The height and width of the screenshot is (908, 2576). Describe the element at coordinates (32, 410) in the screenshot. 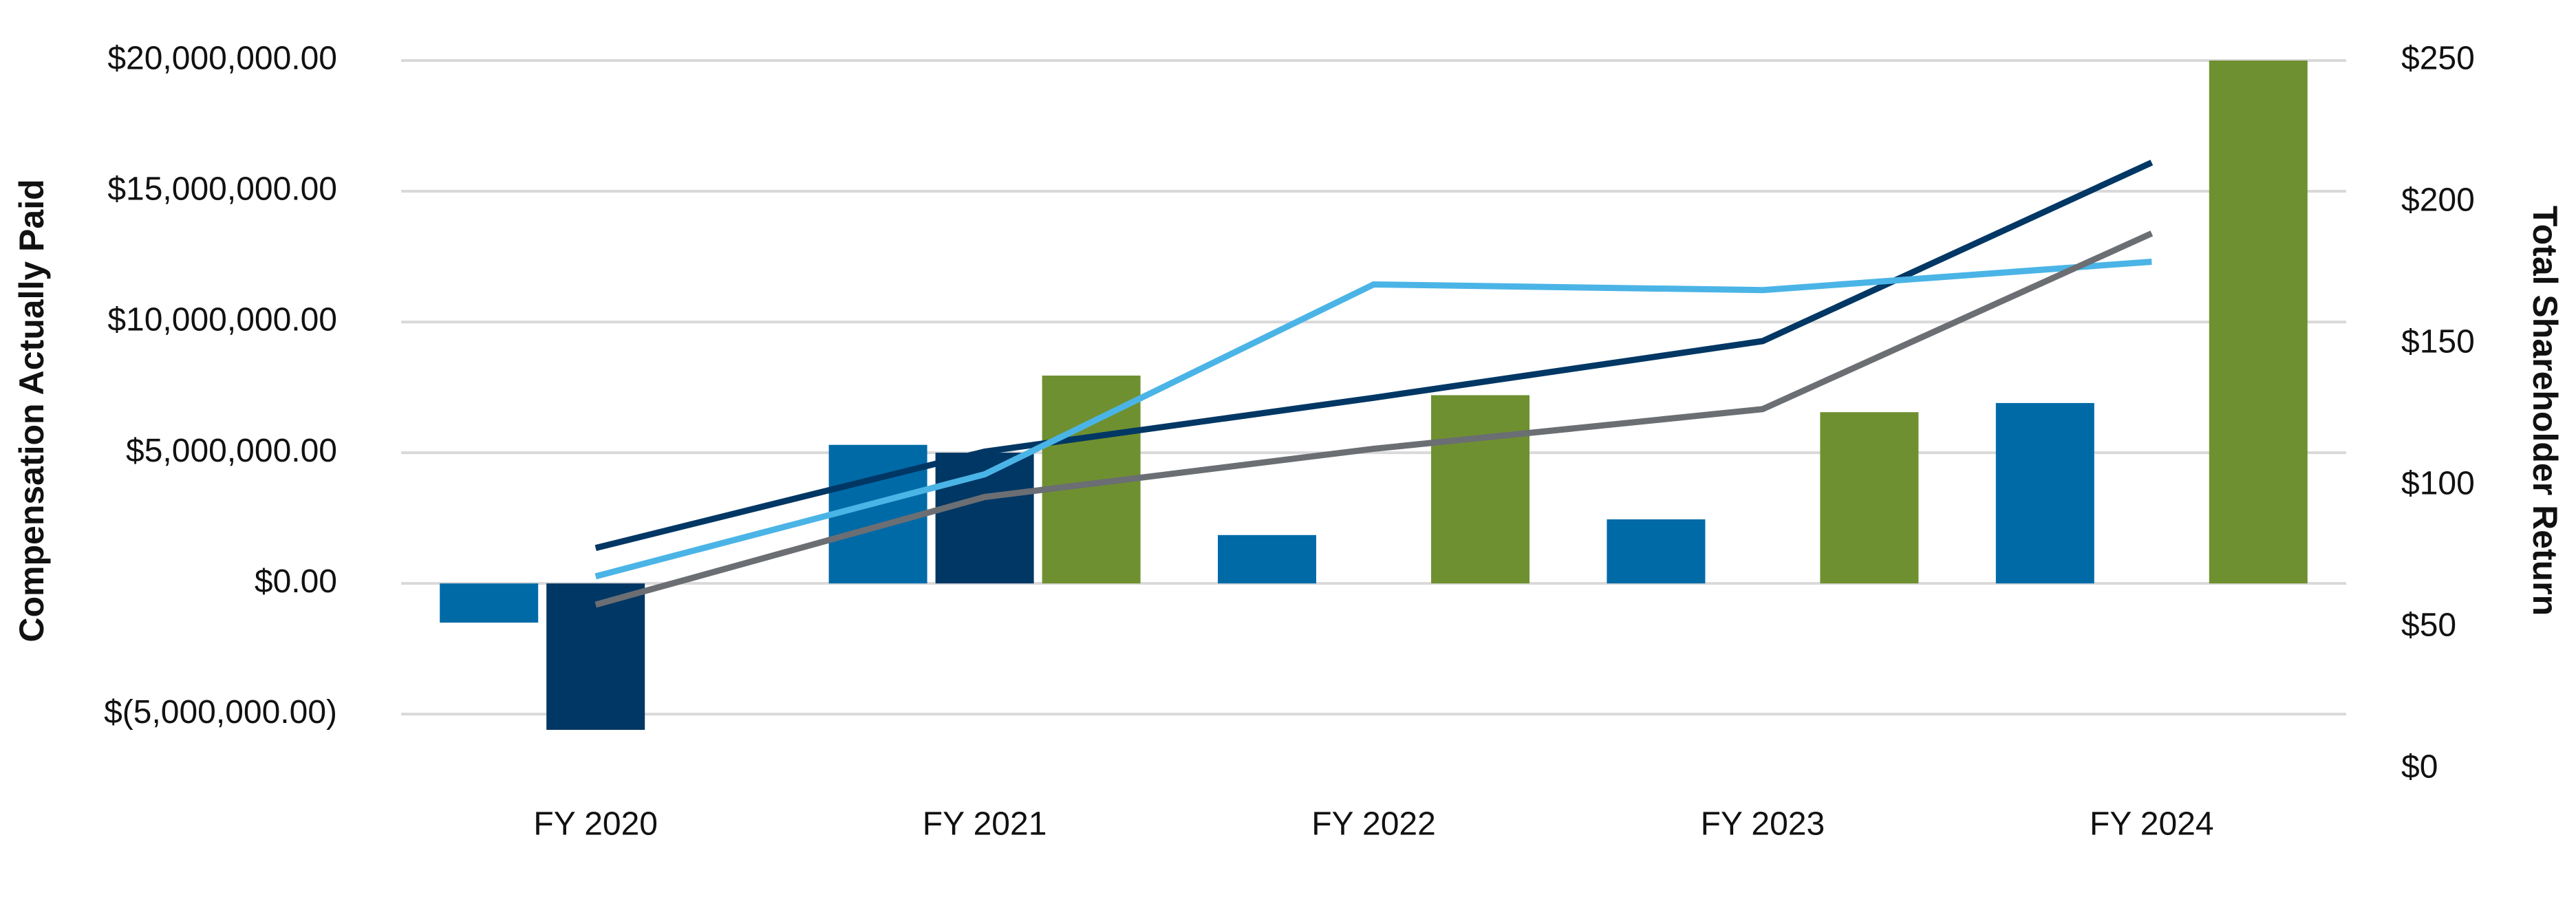

I see `y-axis-title: Compensation Actually Paid` at that location.